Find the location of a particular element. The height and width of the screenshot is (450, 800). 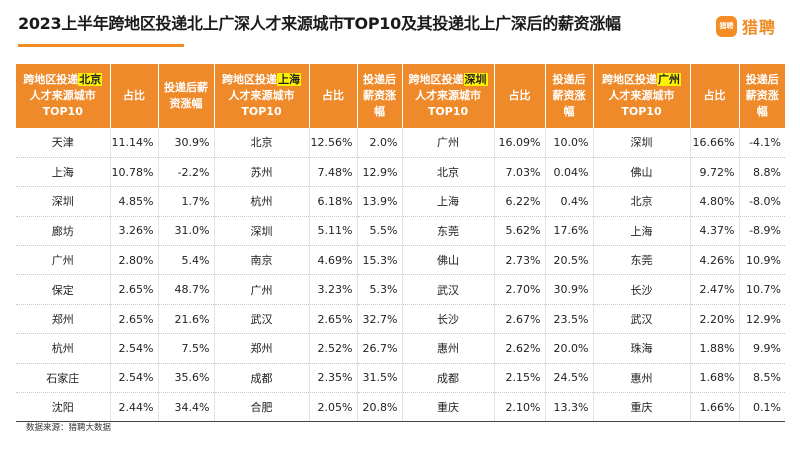

cell-share: 2.62% is located at coordinates (520, 348).